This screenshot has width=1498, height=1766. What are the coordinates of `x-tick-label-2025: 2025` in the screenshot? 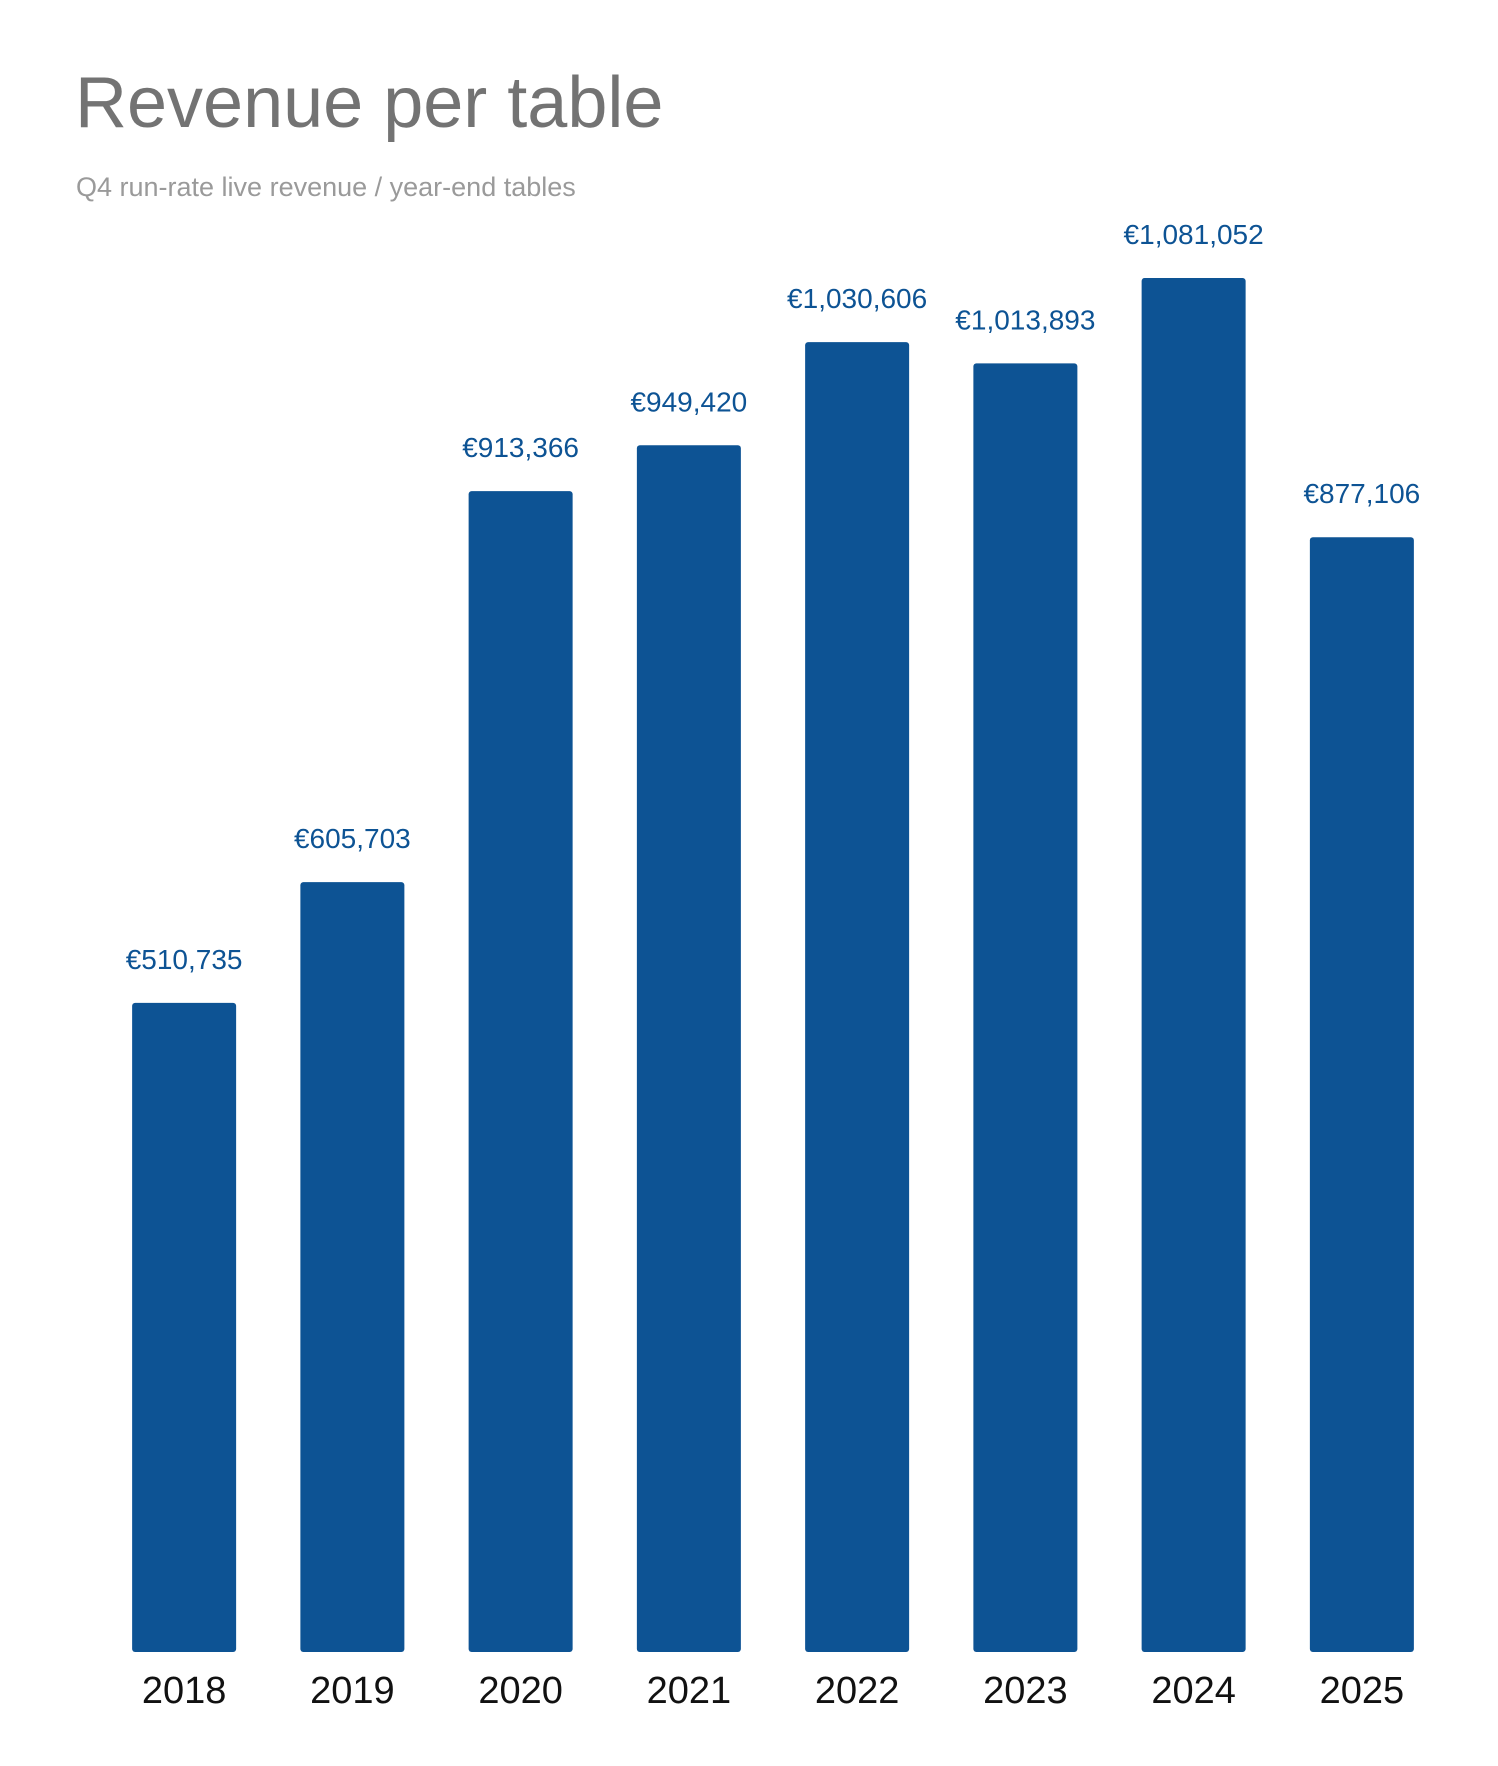 It's located at (1362, 1691).